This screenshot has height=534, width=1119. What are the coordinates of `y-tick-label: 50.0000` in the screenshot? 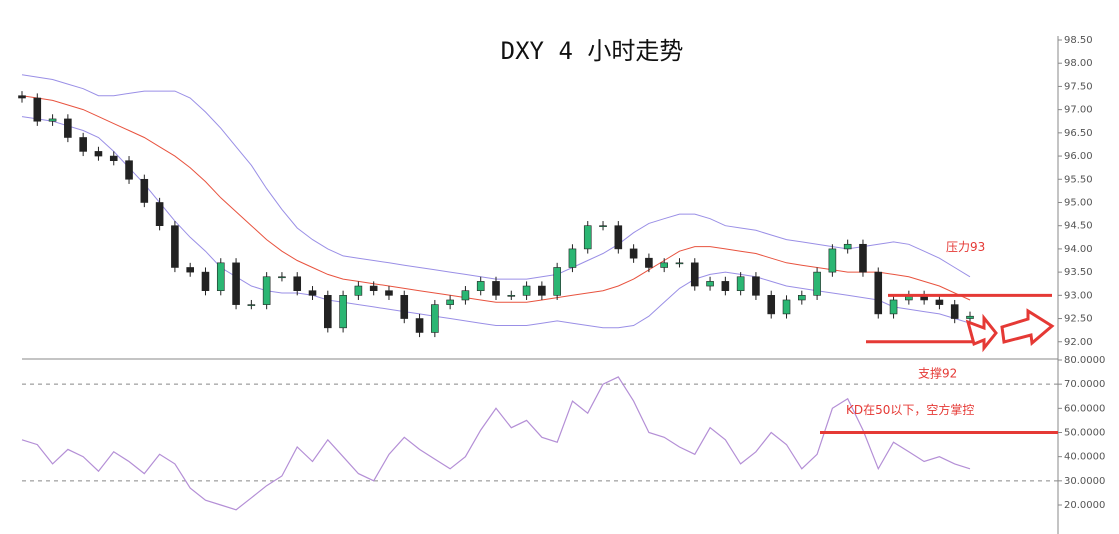 It's located at (1084, 433).